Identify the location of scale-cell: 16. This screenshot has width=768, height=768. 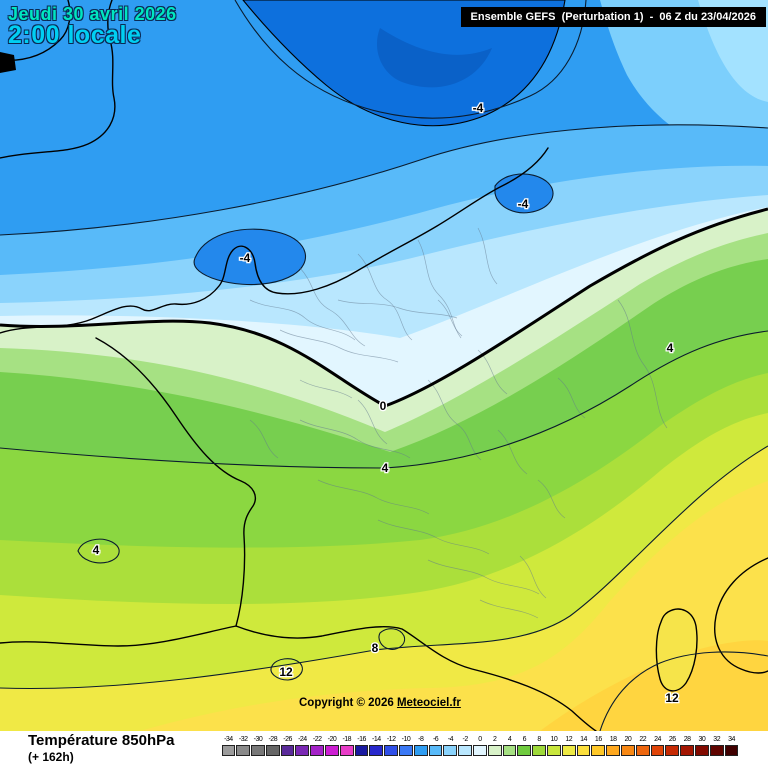
(598, 745).